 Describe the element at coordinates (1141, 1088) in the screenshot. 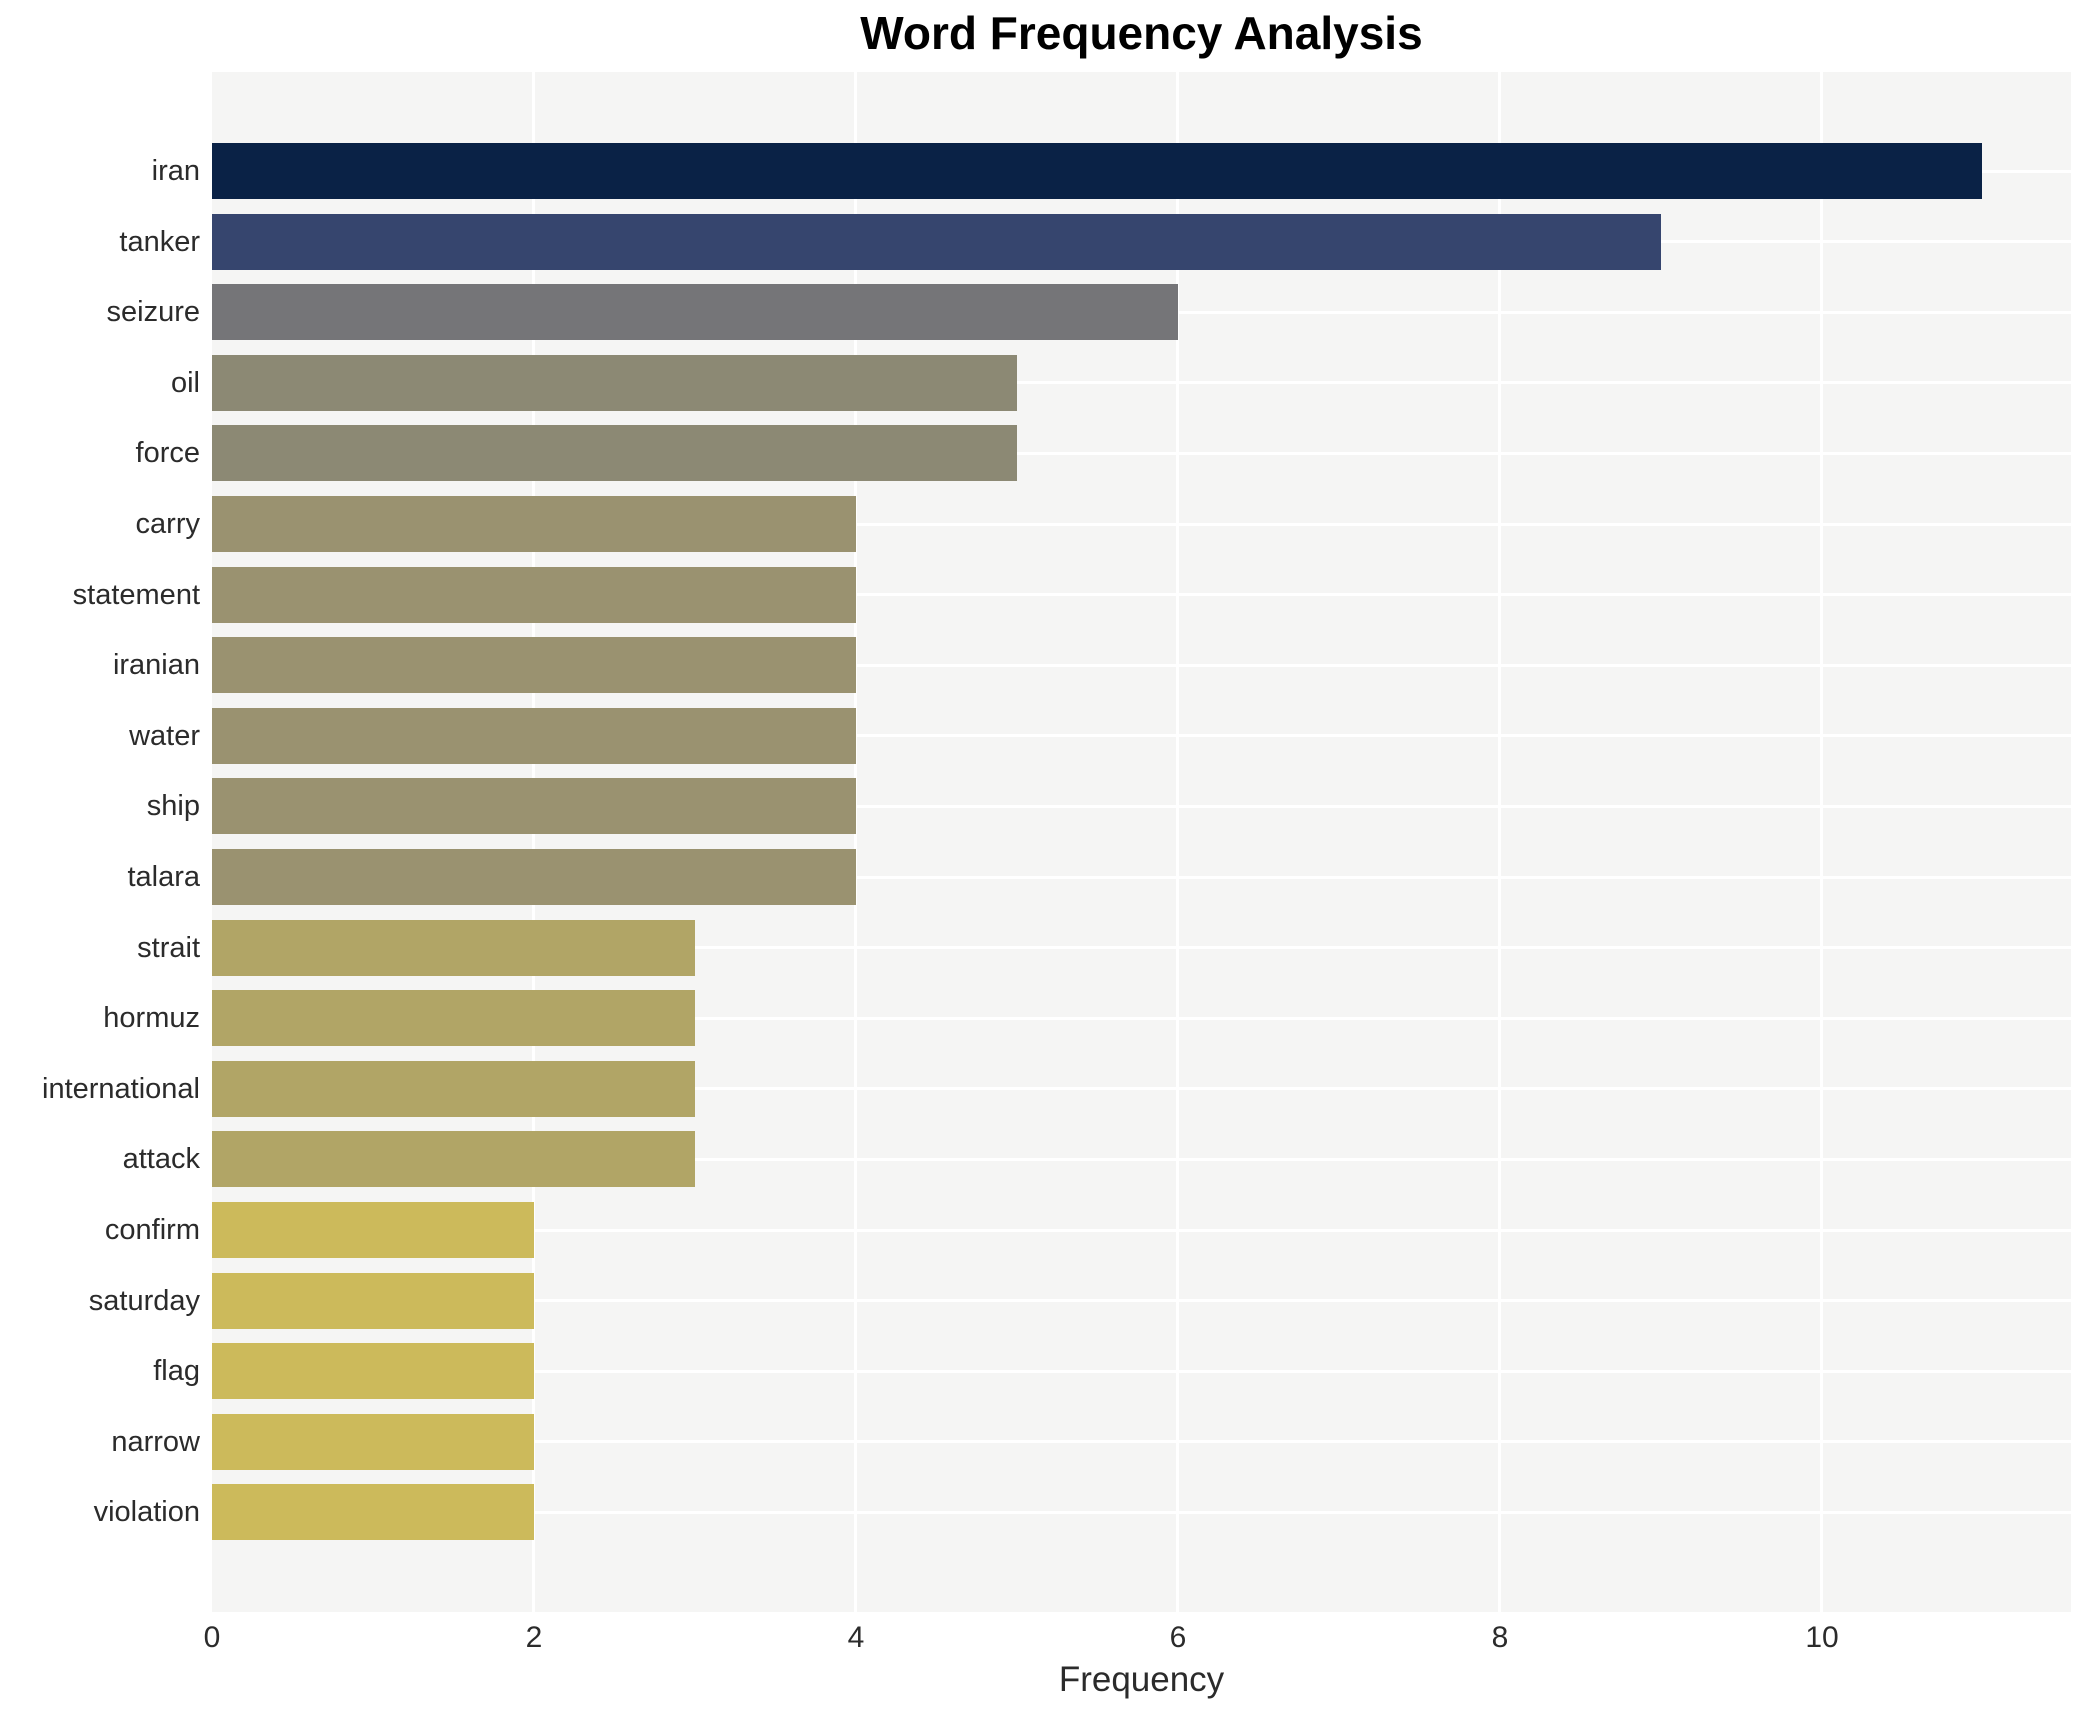

I see `gridline-row-international` at that location.